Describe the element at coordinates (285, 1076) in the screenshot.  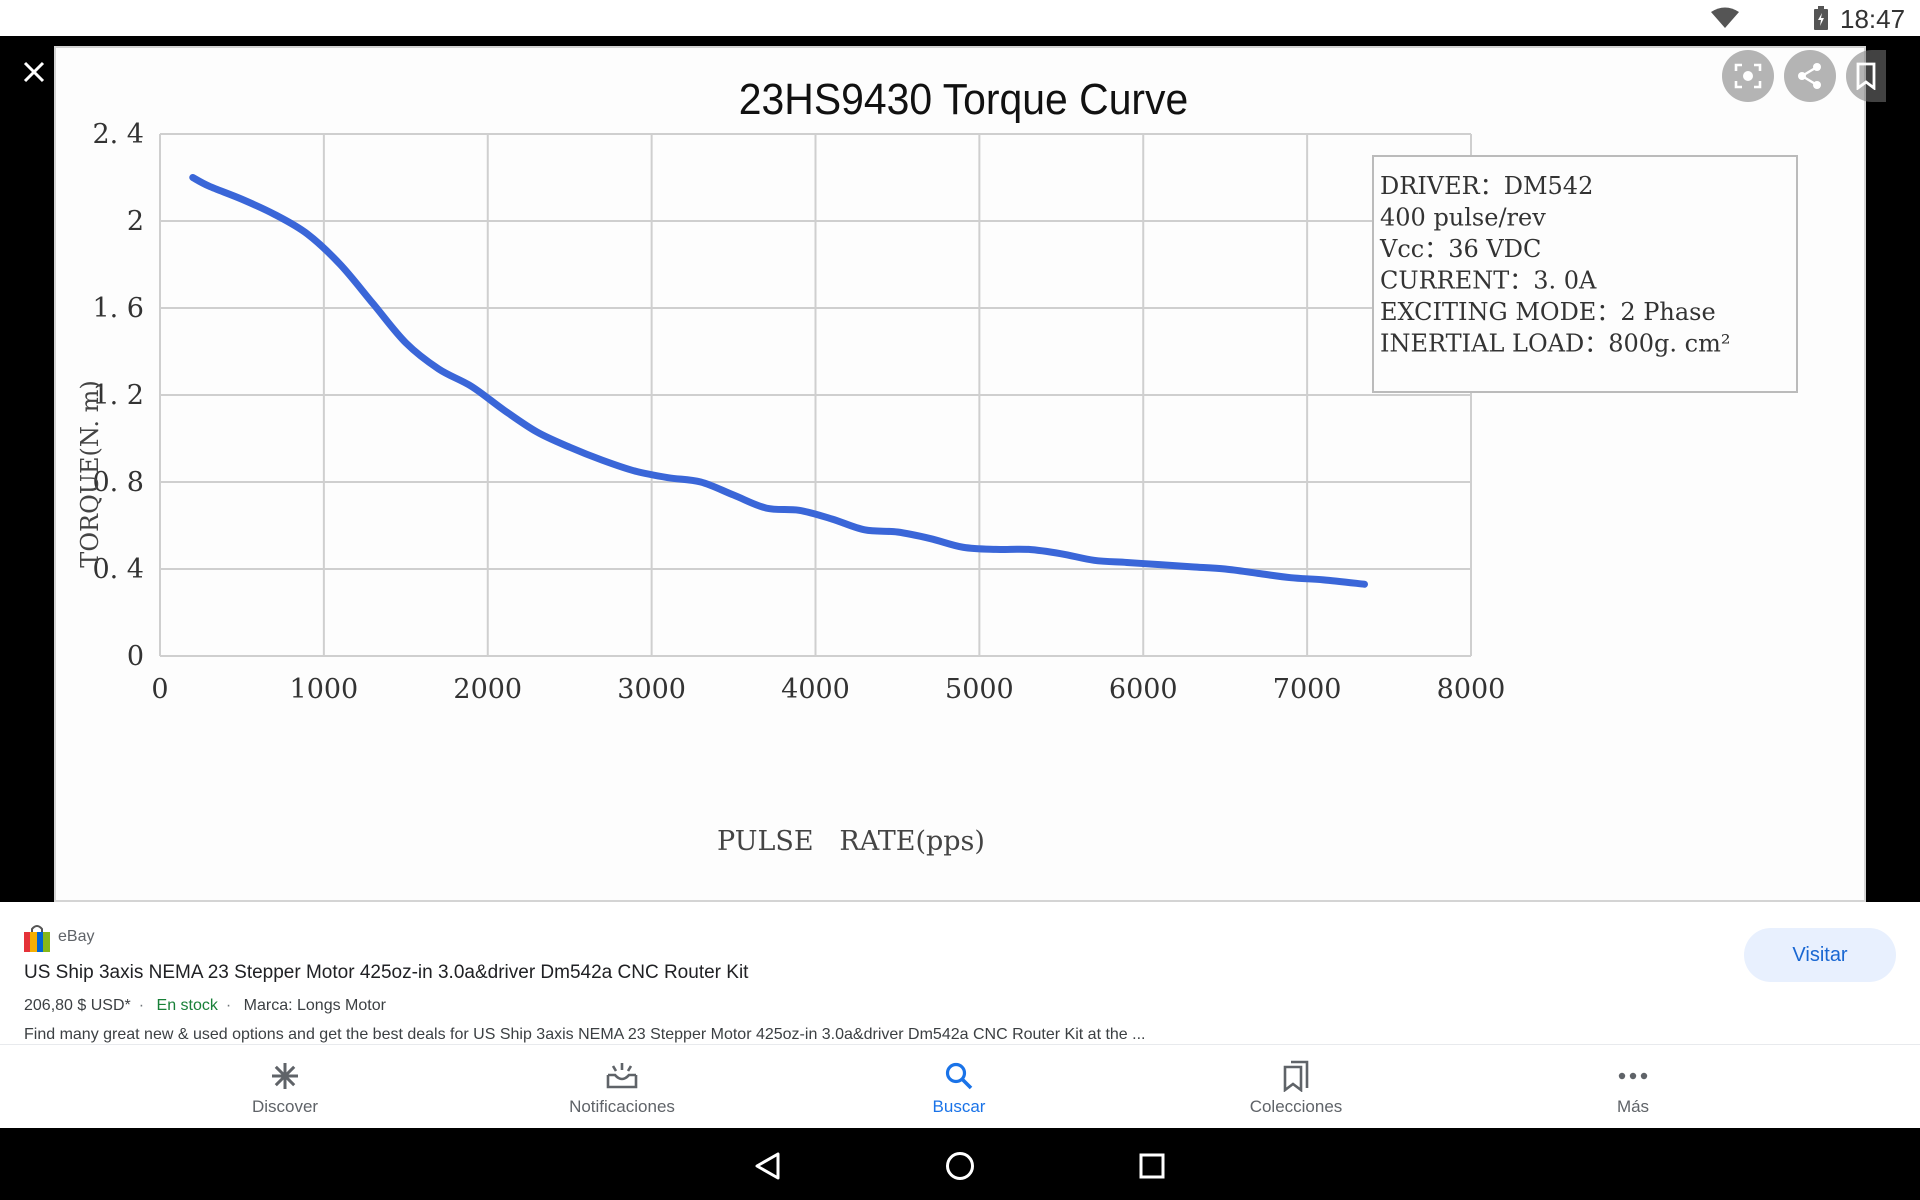
I see `asterisk-icon` at that location.